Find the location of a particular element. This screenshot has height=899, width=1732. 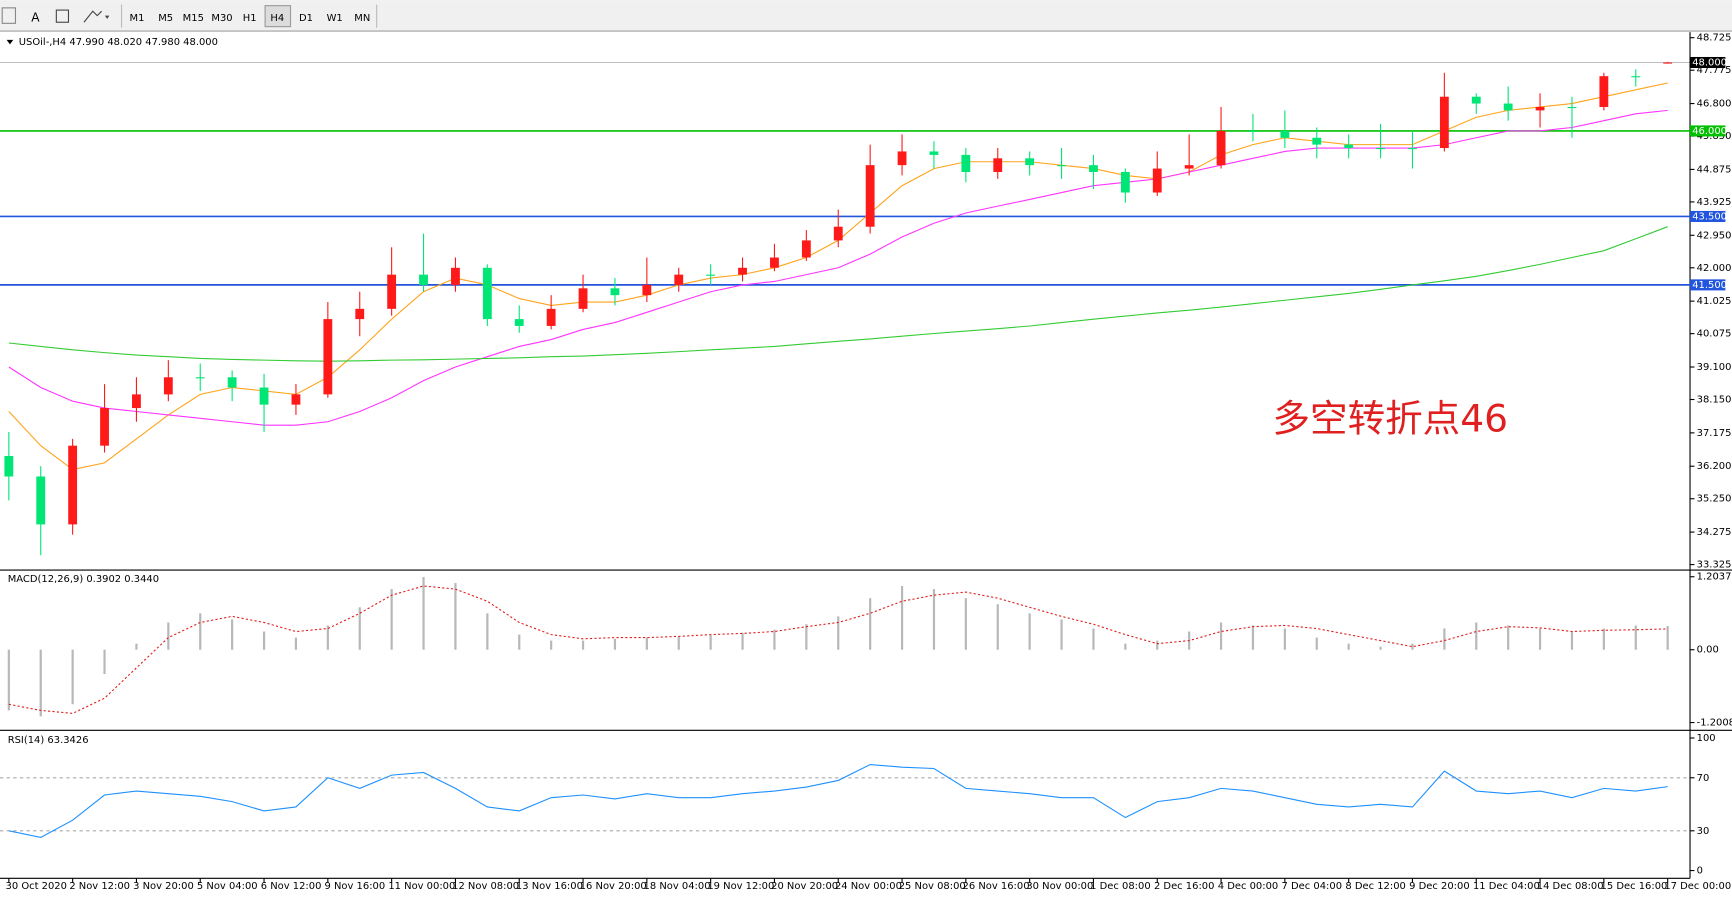

x-tick-label: 26 Nov 16:00 is located at coordinates (996, 886).